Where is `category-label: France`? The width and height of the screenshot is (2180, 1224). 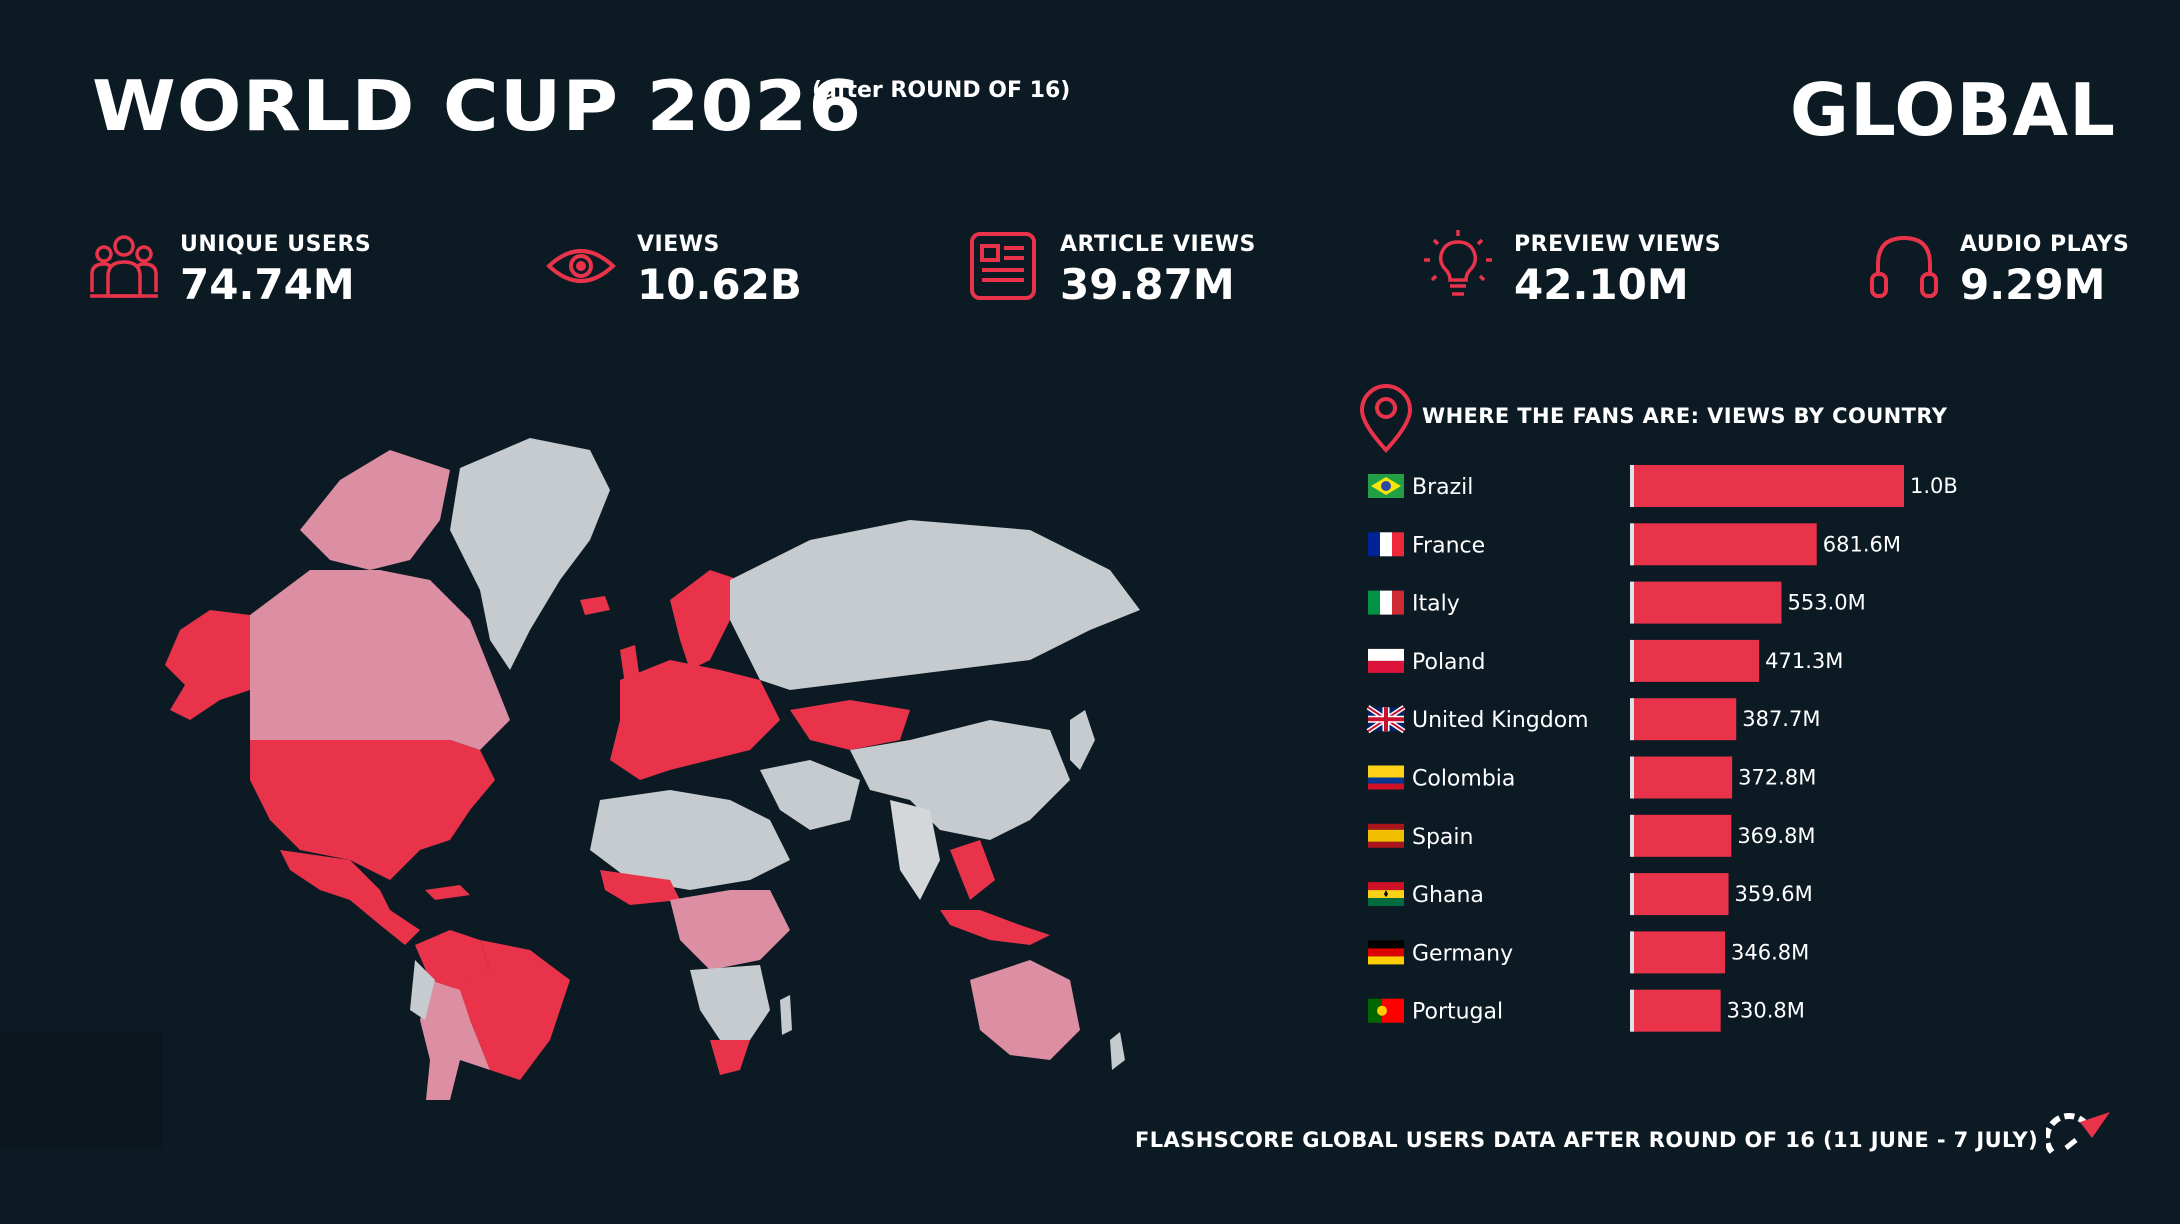
category-label: France is located at coordinates (1448, 545).